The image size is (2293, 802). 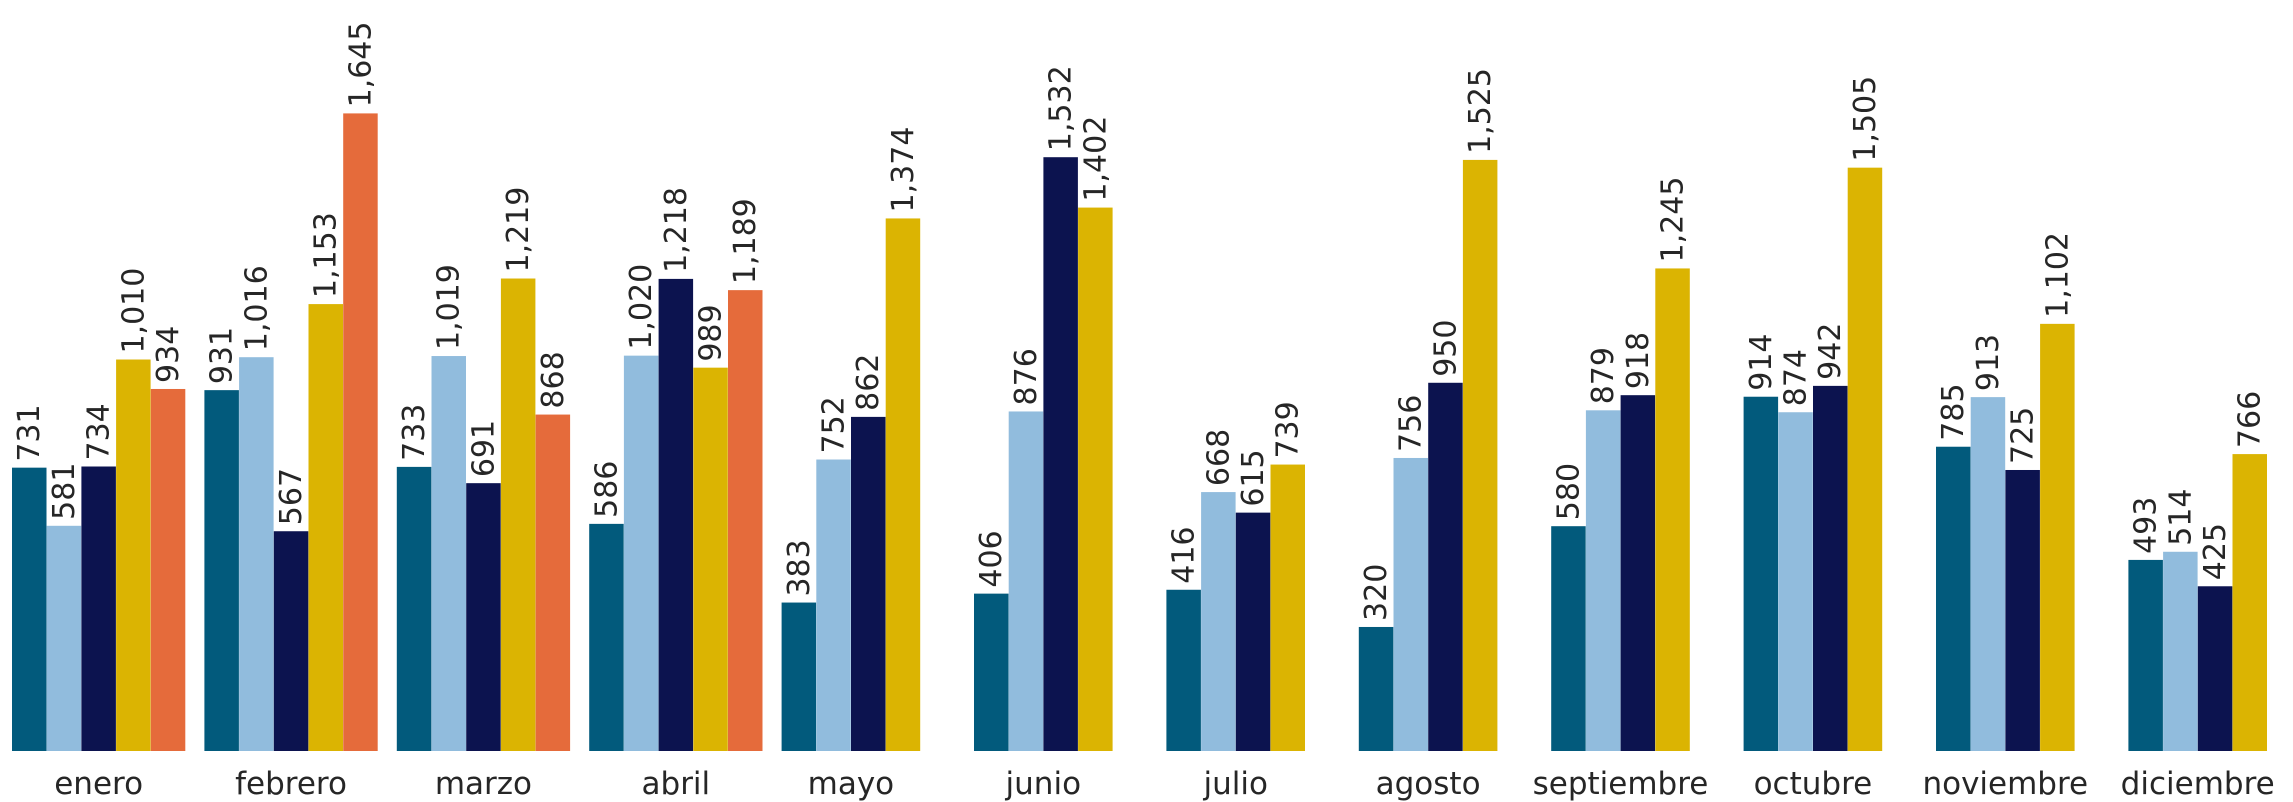 What do you see at coordinates (1795, 581) in the screenshot?
I see `bar-octubre-s2` at bounding box center [1795, 581].